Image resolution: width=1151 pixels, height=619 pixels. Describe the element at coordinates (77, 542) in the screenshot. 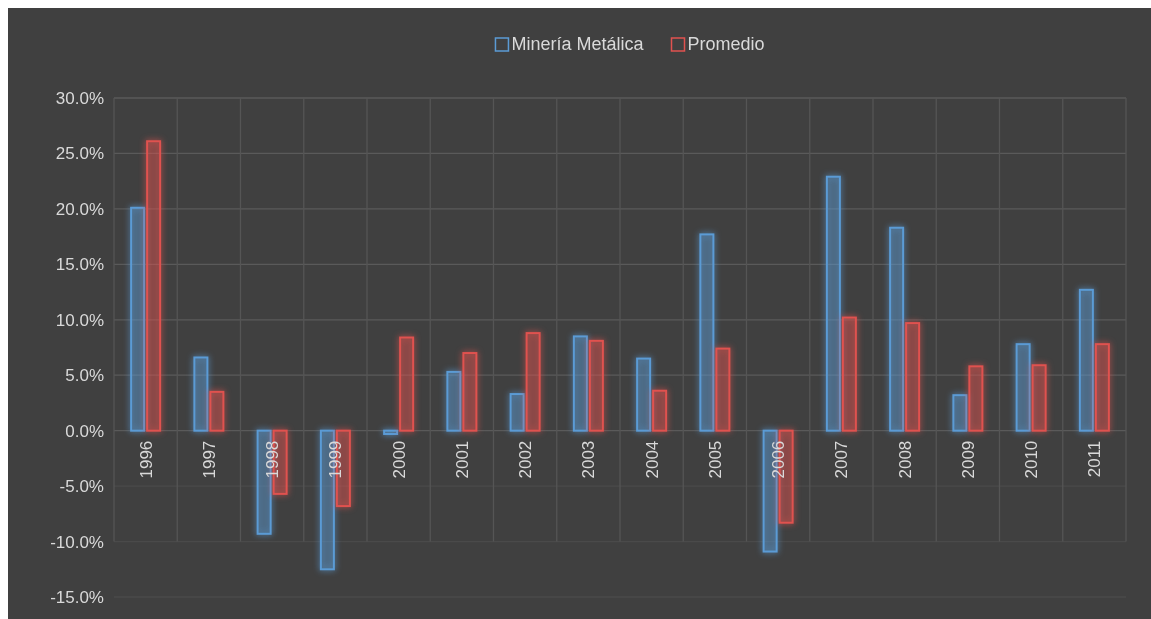

I see `y-tick-label: -10.0%` at that location.